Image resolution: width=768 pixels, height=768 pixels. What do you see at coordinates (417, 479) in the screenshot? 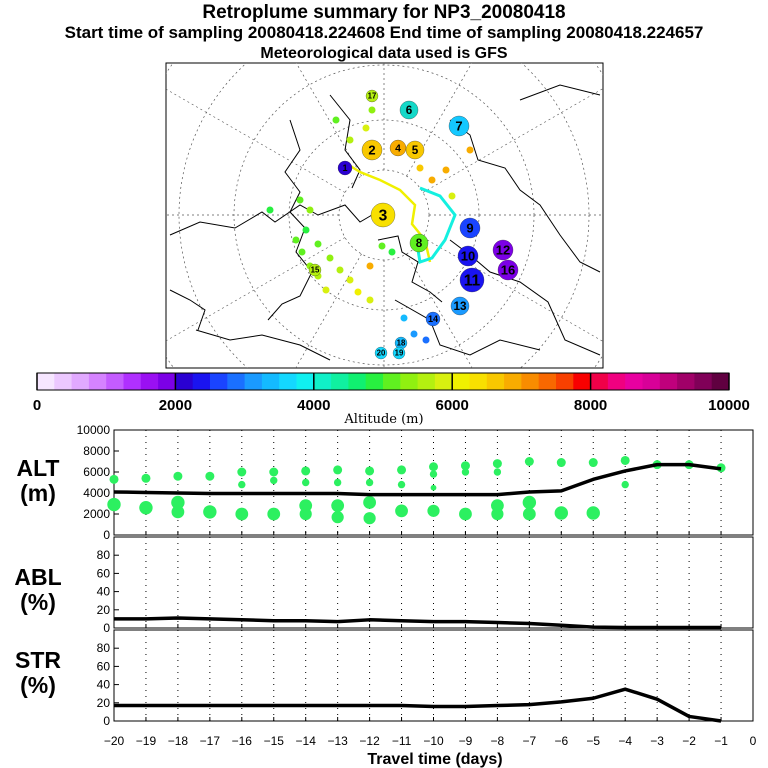
I see `alt-median-line` at bounding box center [417, 479].